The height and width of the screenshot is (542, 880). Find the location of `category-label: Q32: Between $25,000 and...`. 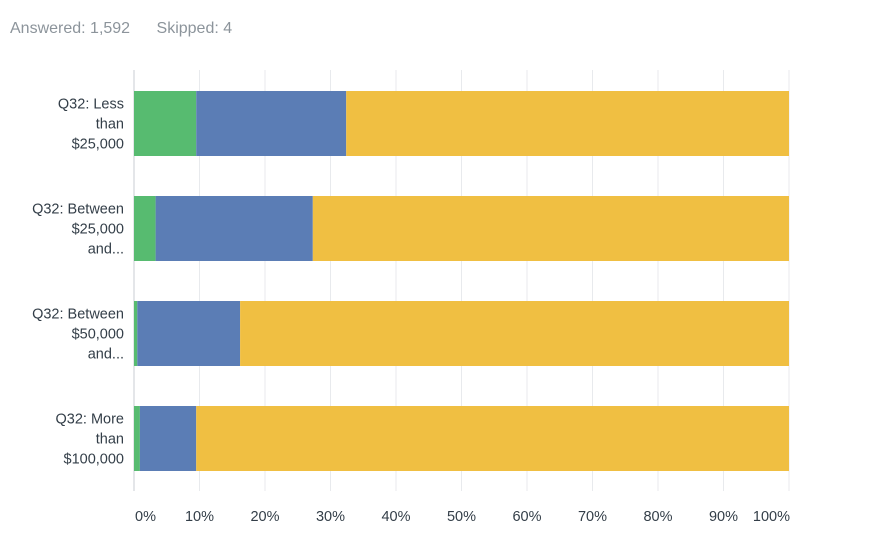

category-label: Q32: Between $25,000 and... is located at coordinates (78, 230).